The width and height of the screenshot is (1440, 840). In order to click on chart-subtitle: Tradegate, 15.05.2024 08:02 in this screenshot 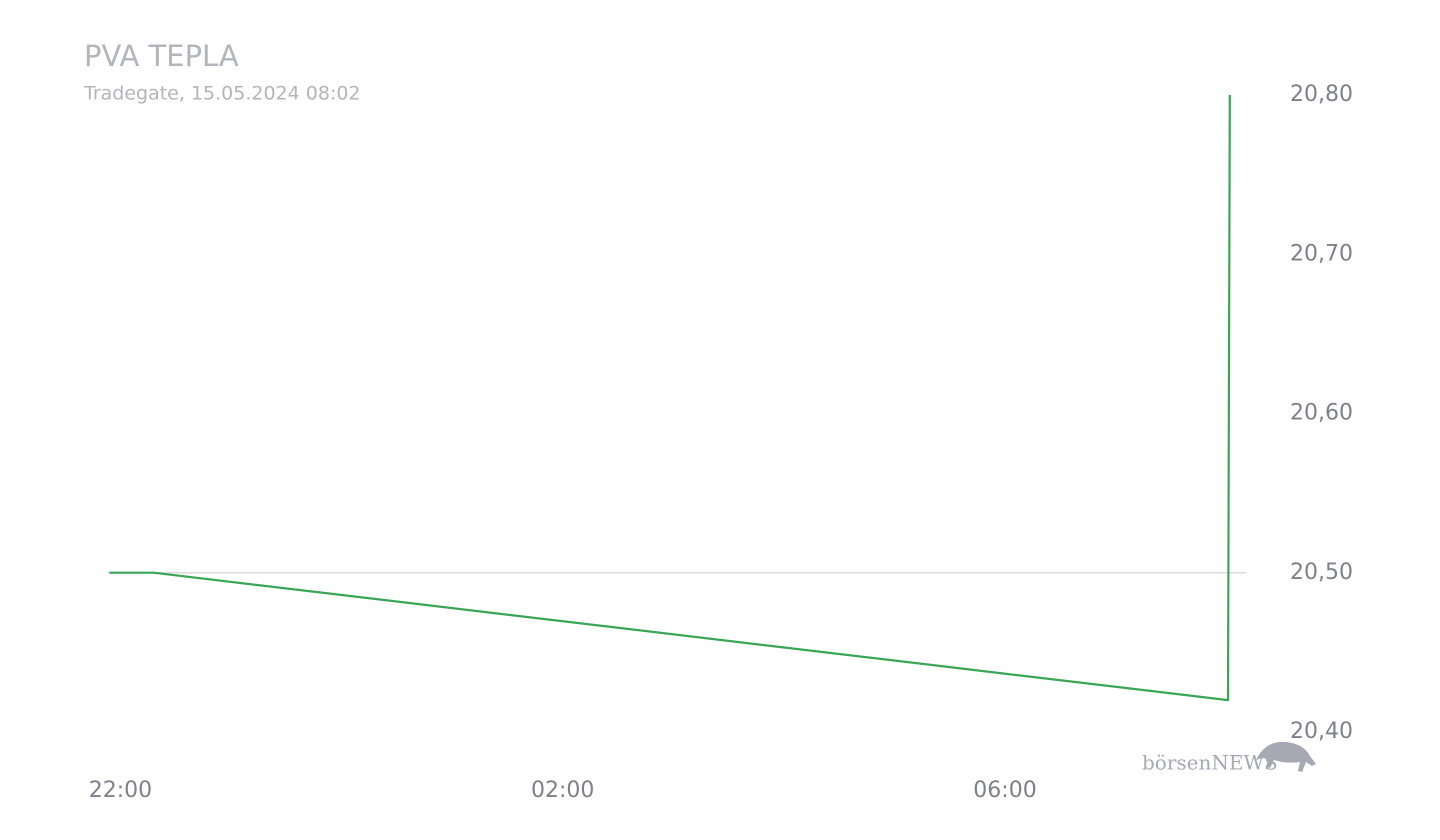, I will do `click(222, 94)`.